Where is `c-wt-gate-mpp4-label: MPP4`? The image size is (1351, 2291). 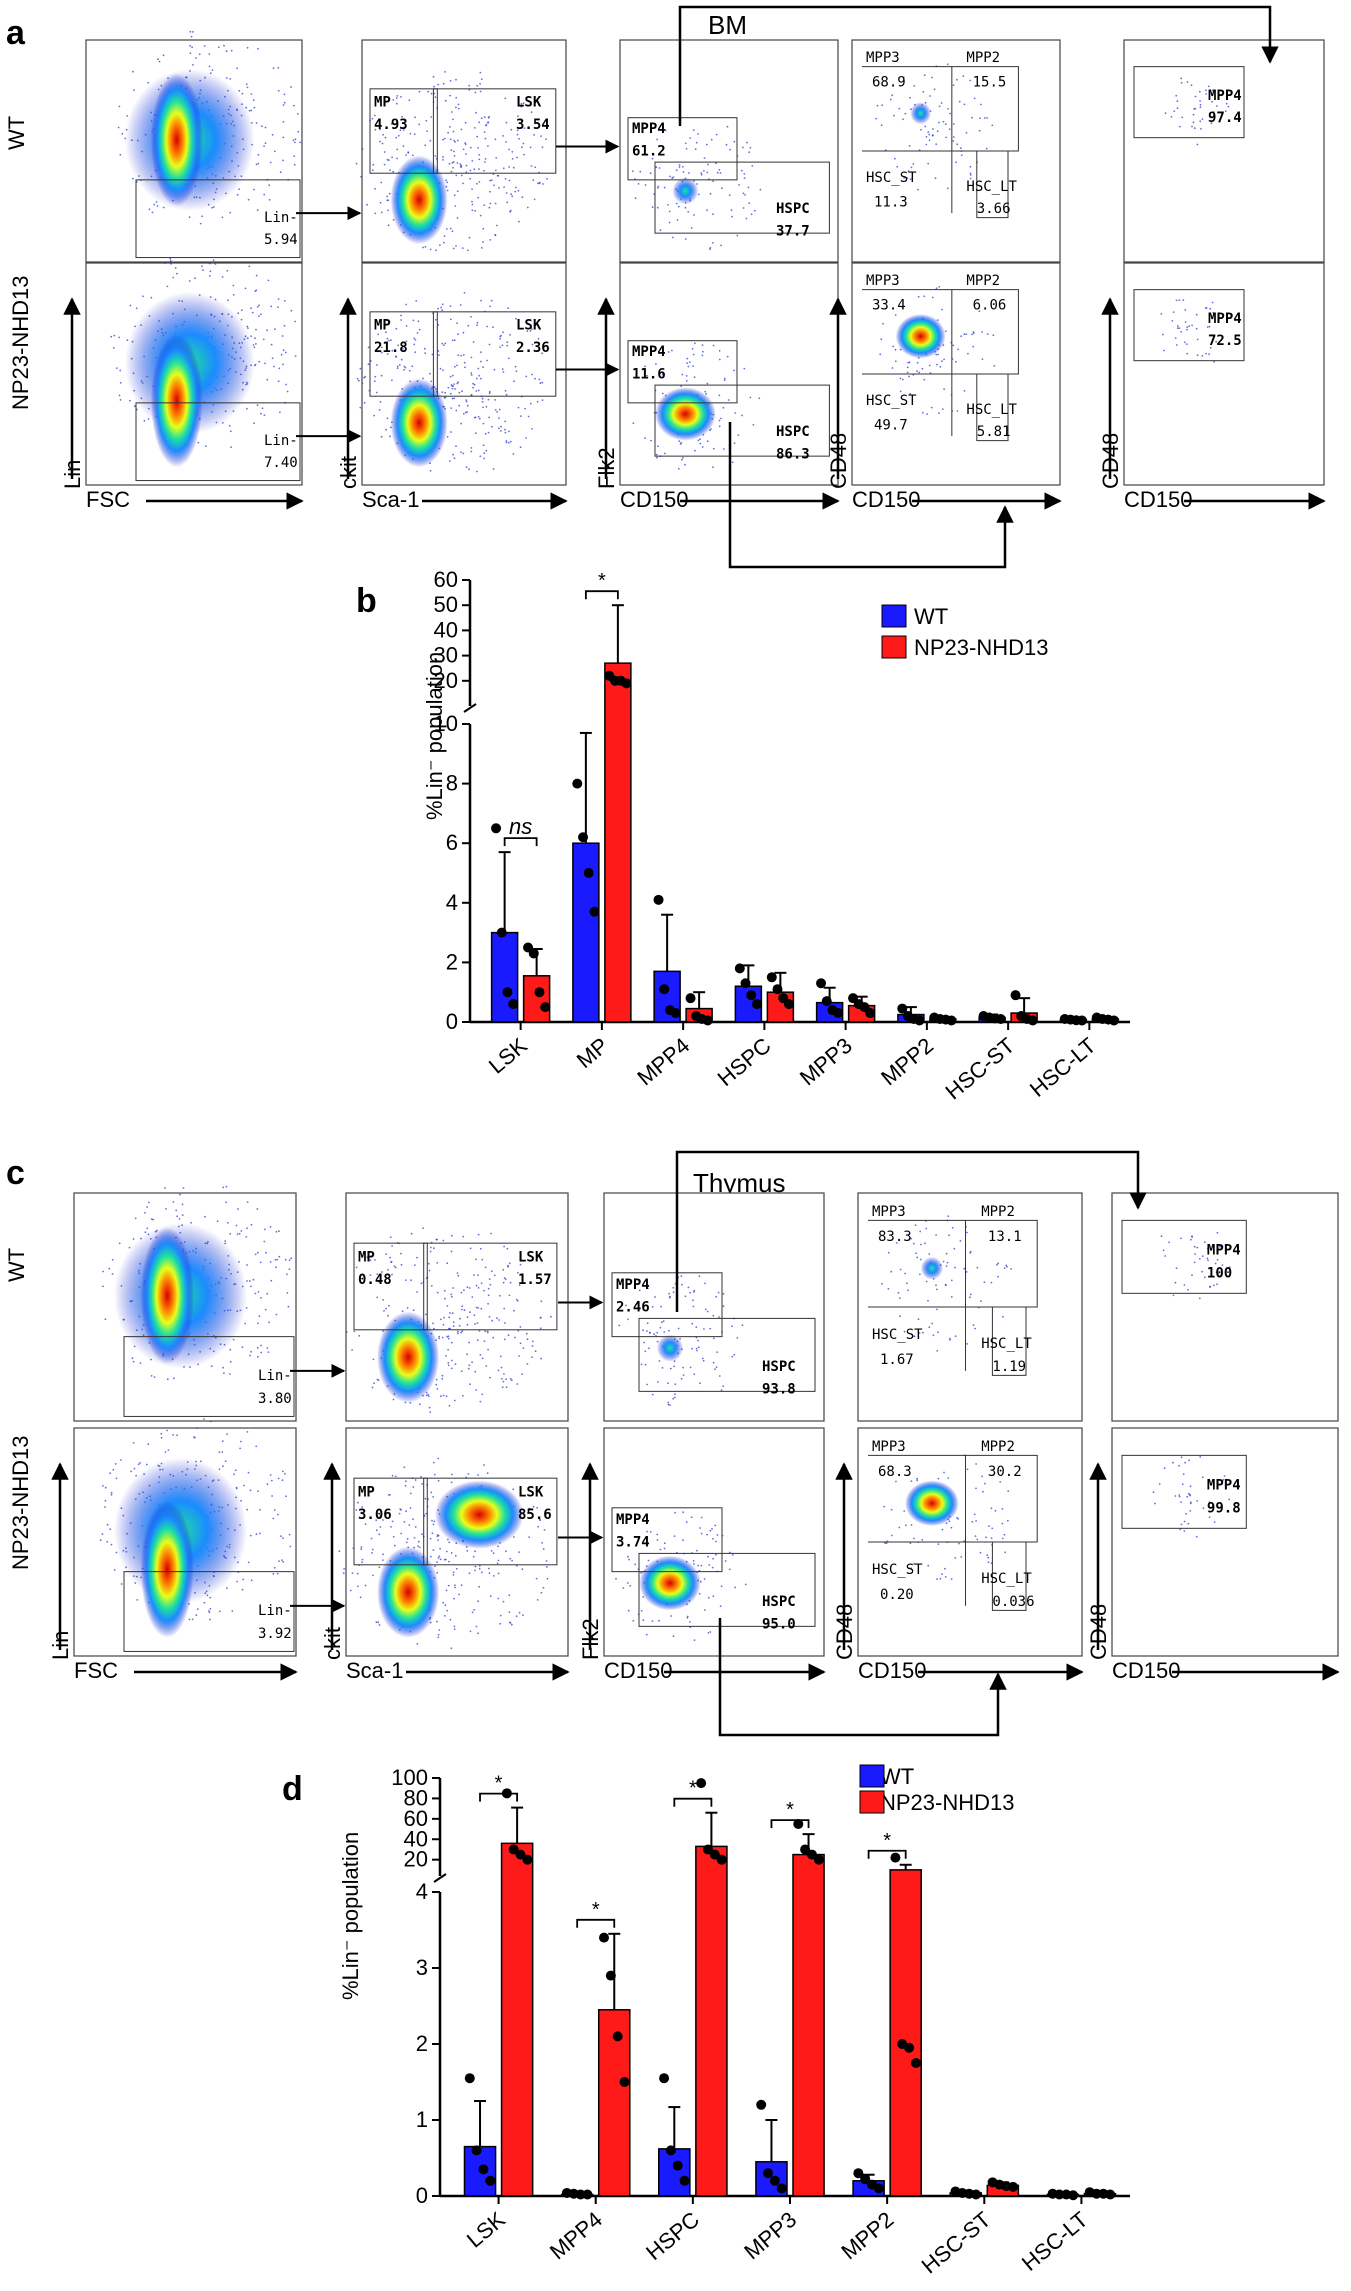
c-wt-gate-mpp4-label: MPP4 is located at coordinates (633, 1285).